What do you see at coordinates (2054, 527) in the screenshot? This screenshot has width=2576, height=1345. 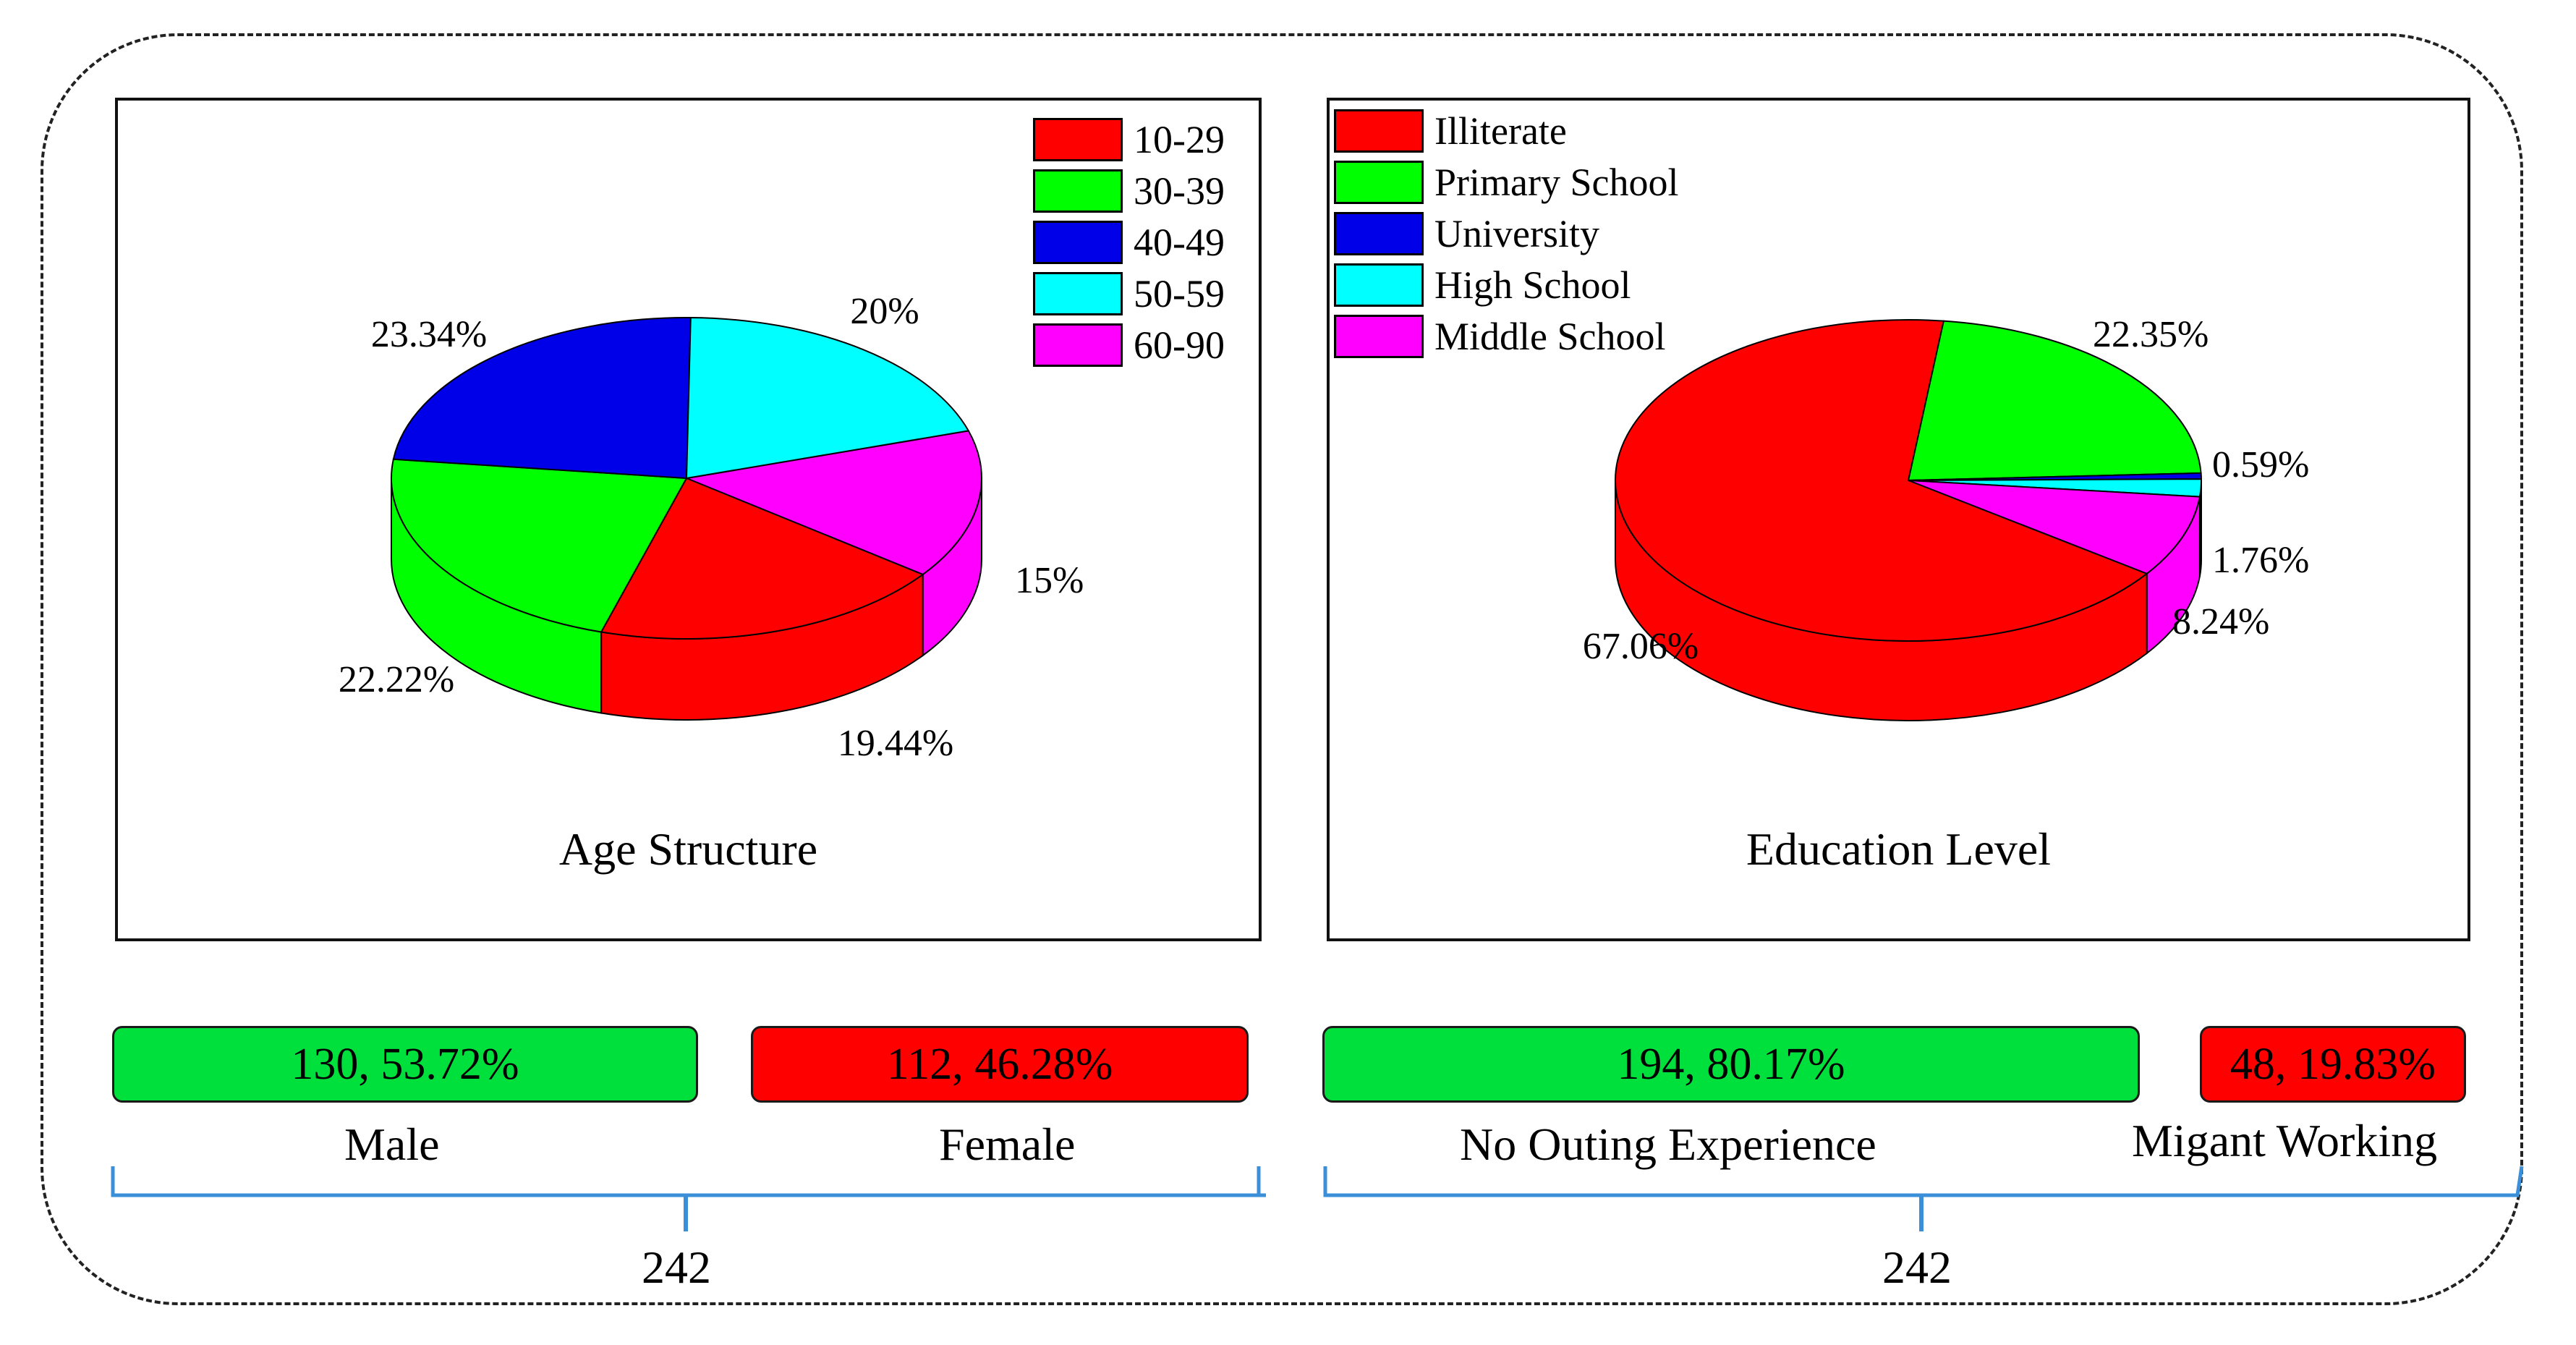 I see `pie-slice-Middle School` at bounding box center [2054, 527].